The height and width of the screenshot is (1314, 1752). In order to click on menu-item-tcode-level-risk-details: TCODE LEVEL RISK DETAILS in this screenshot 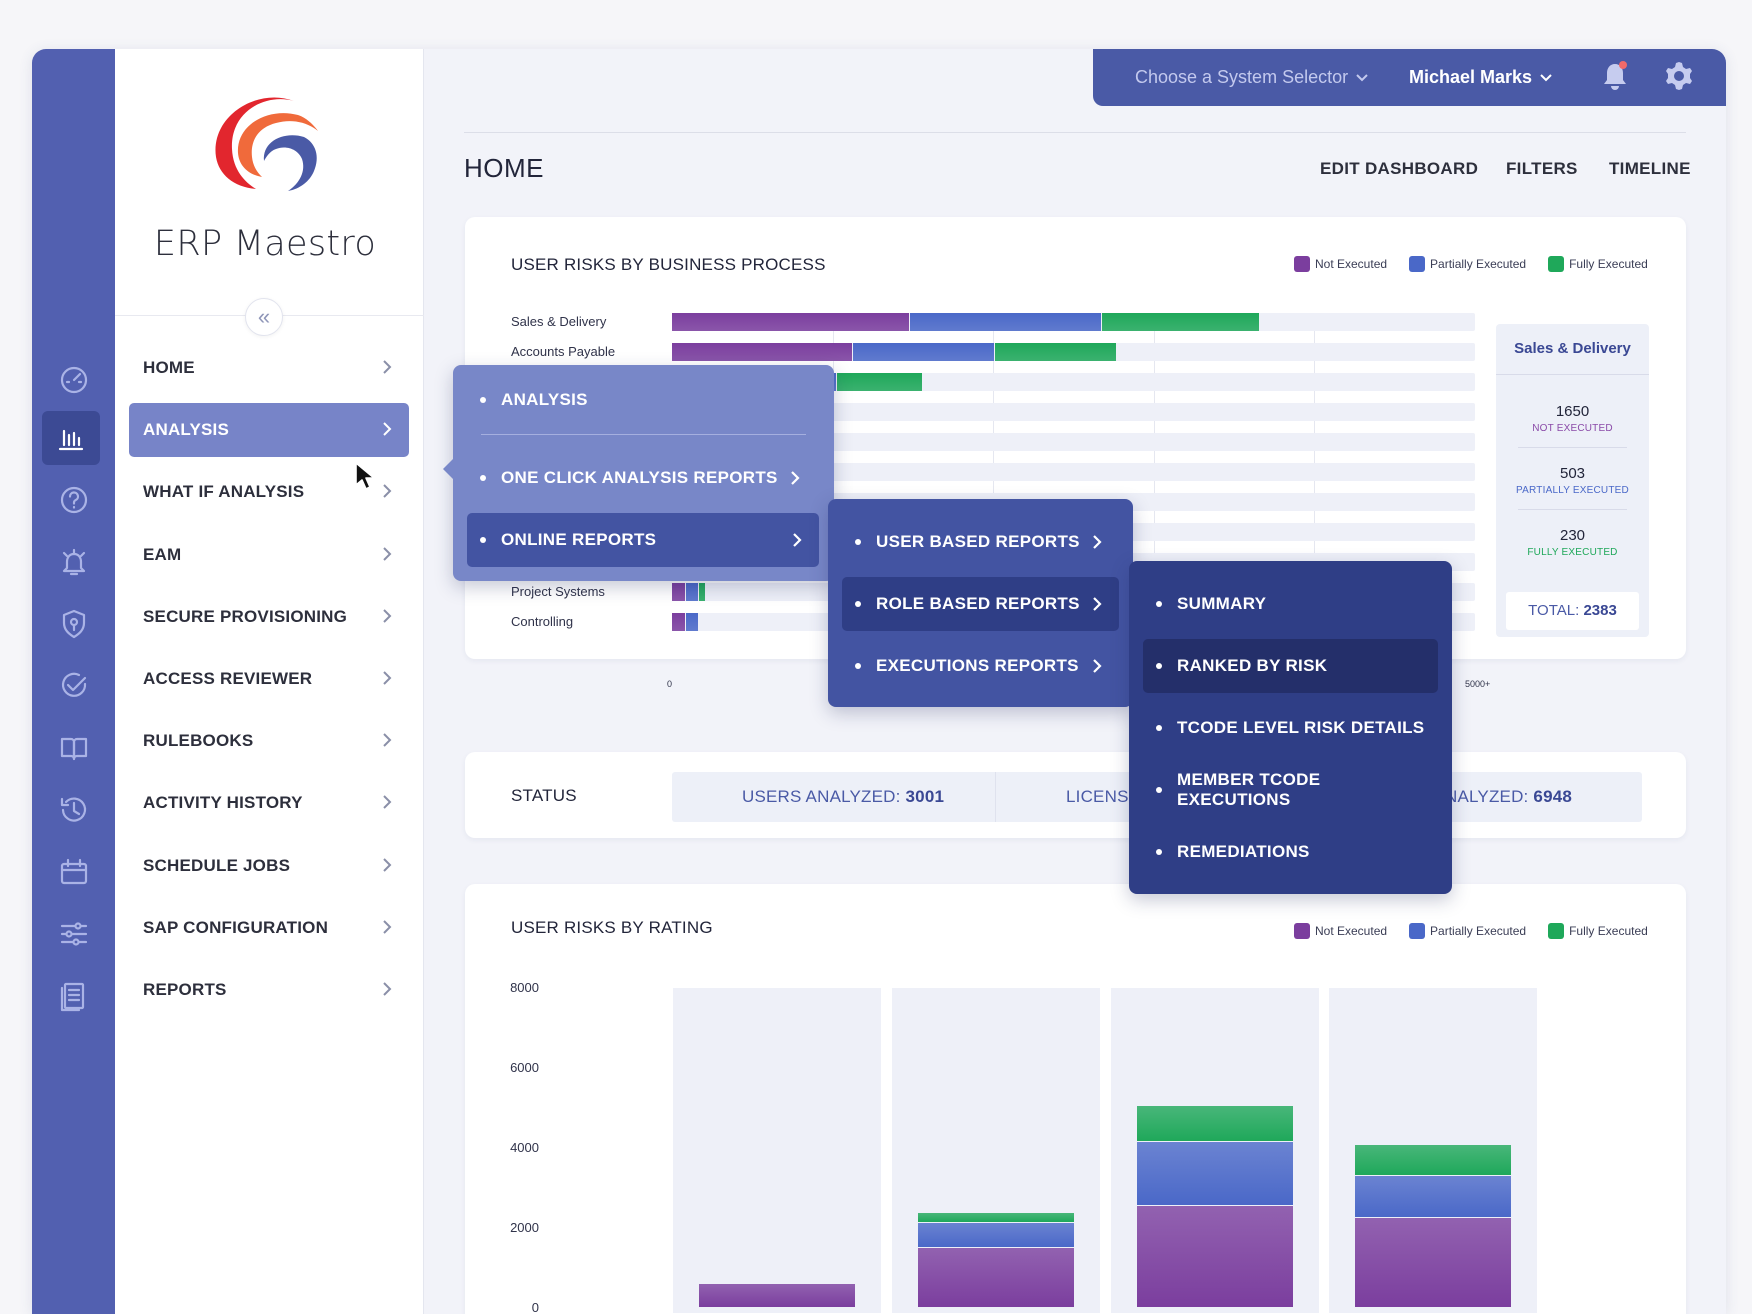, I will do `click(1290, 728)`.